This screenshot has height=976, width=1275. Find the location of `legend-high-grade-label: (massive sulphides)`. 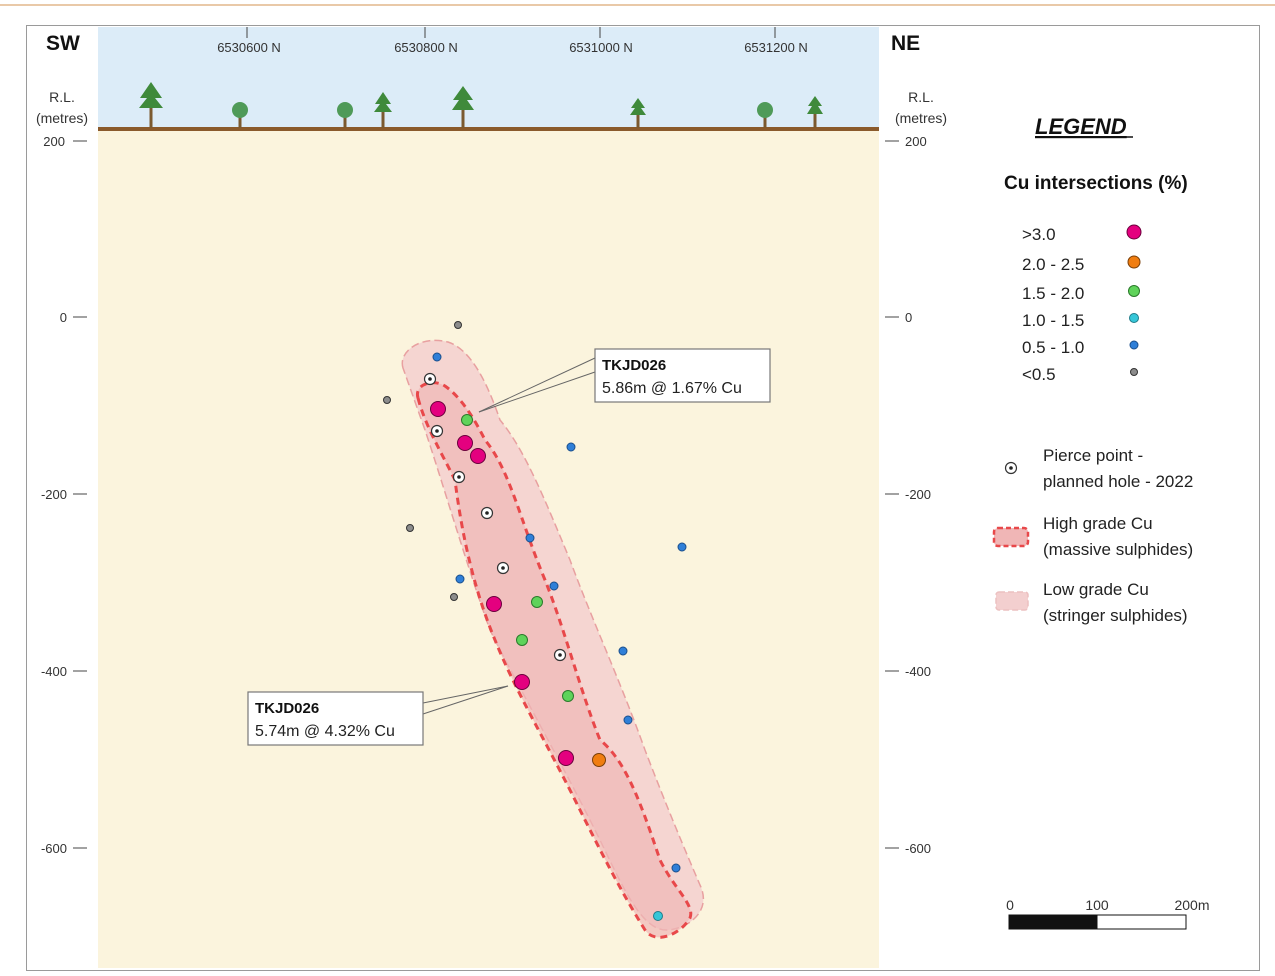

legend-high-grade-label: (massive sulphides) is located at coordinates (1118, 549).